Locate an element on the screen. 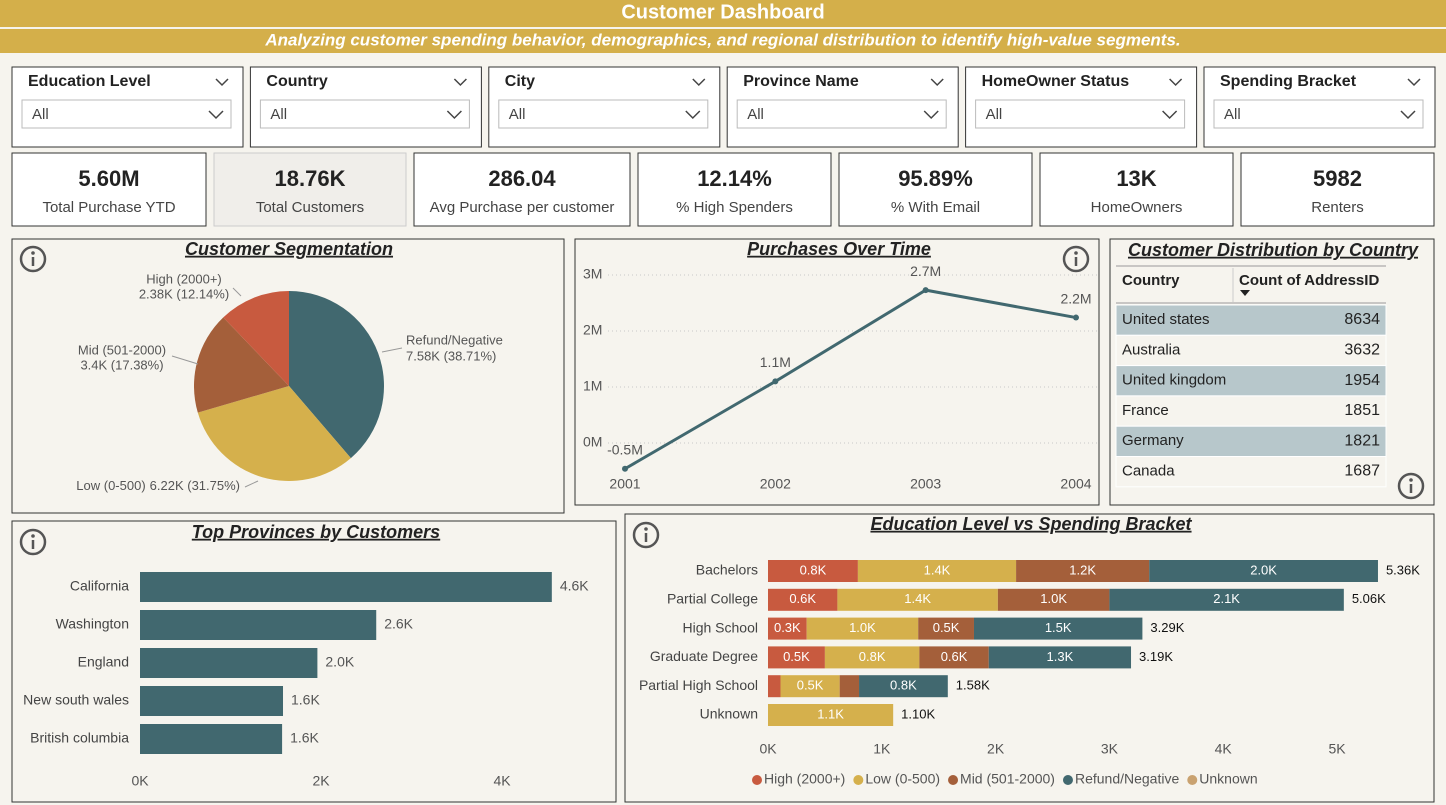 The image size is (1446, 805). y-tick-label: Bachelors is located at coordinates (727, 570).